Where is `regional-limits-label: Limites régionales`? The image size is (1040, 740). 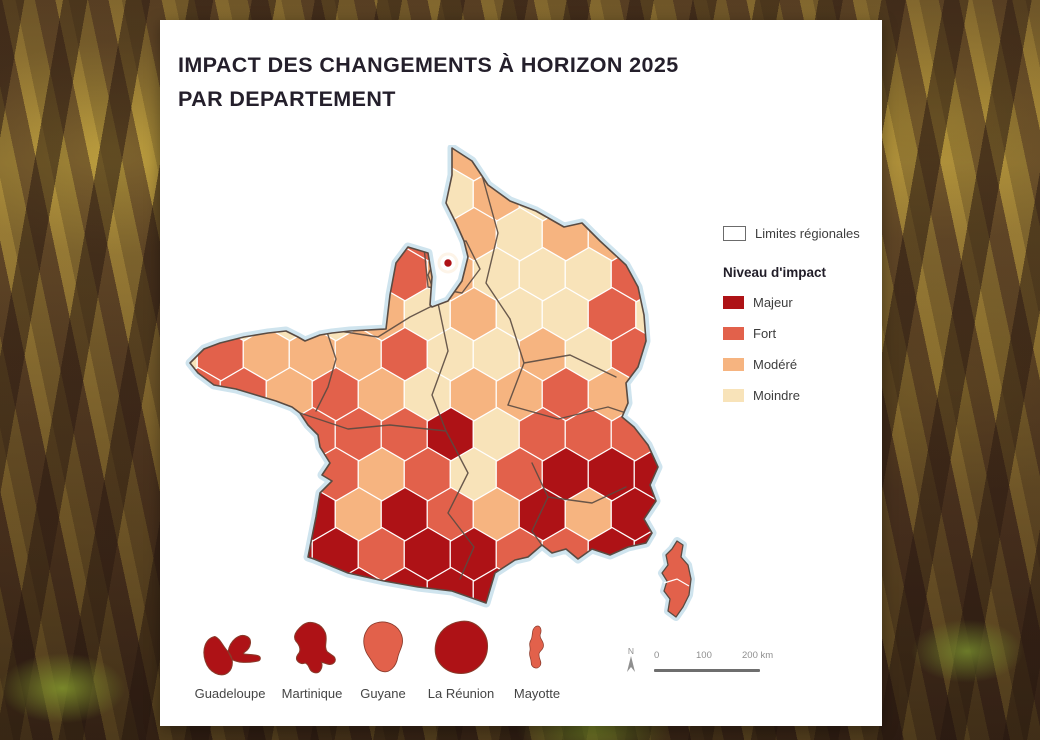
regional-limits-label: Limites régionales is located at coordinates (807, 233).